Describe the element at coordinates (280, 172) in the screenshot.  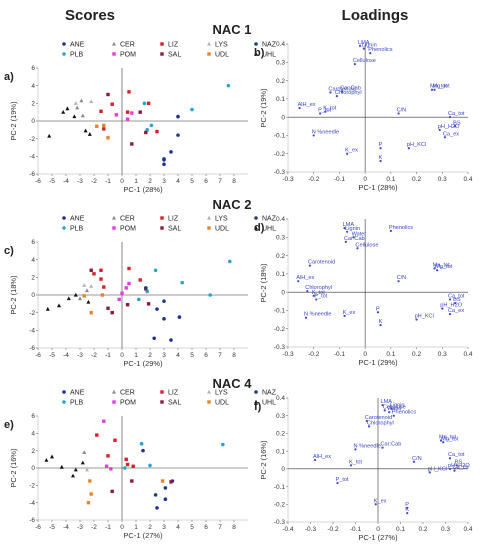
I see `y-tick-label: -0.3` at that location.